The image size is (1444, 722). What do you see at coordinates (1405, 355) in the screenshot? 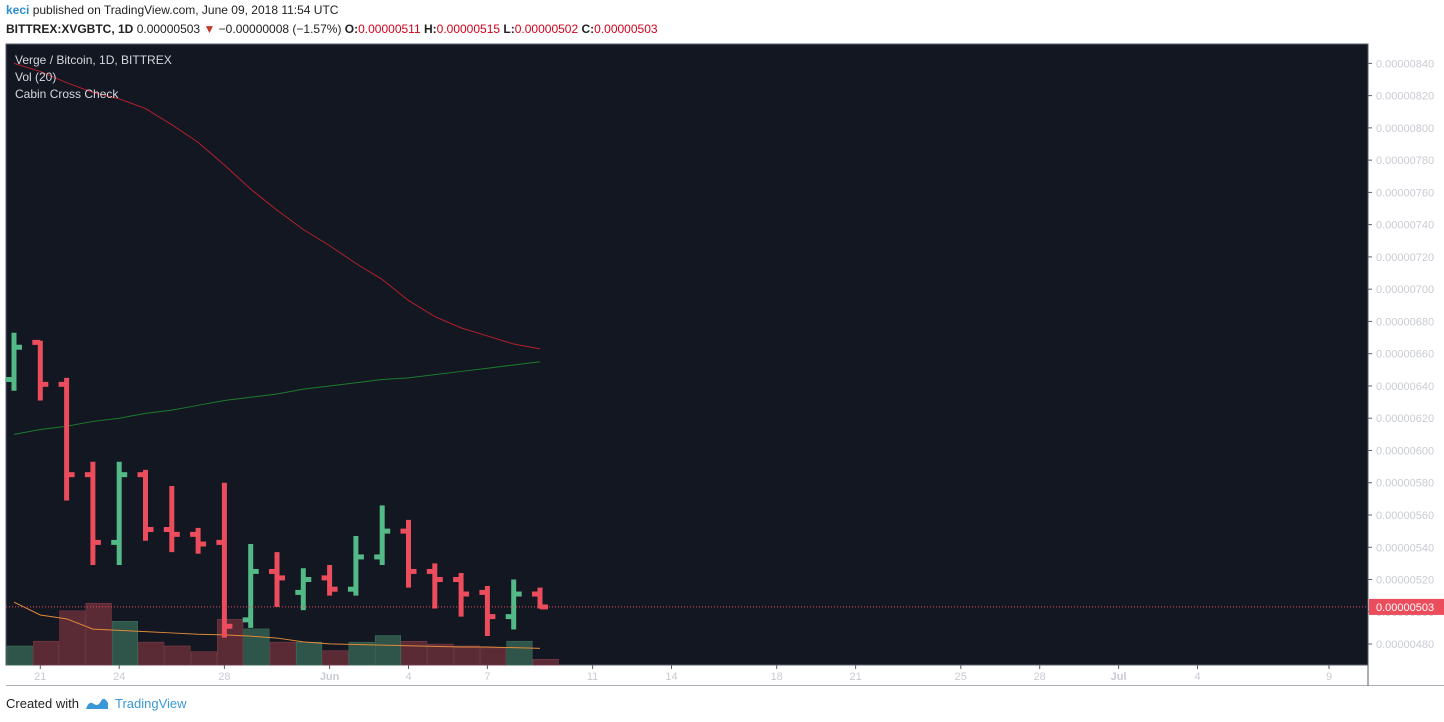
I see `y-tick-label: 0.00000660` at bounding box center [1405, 355].